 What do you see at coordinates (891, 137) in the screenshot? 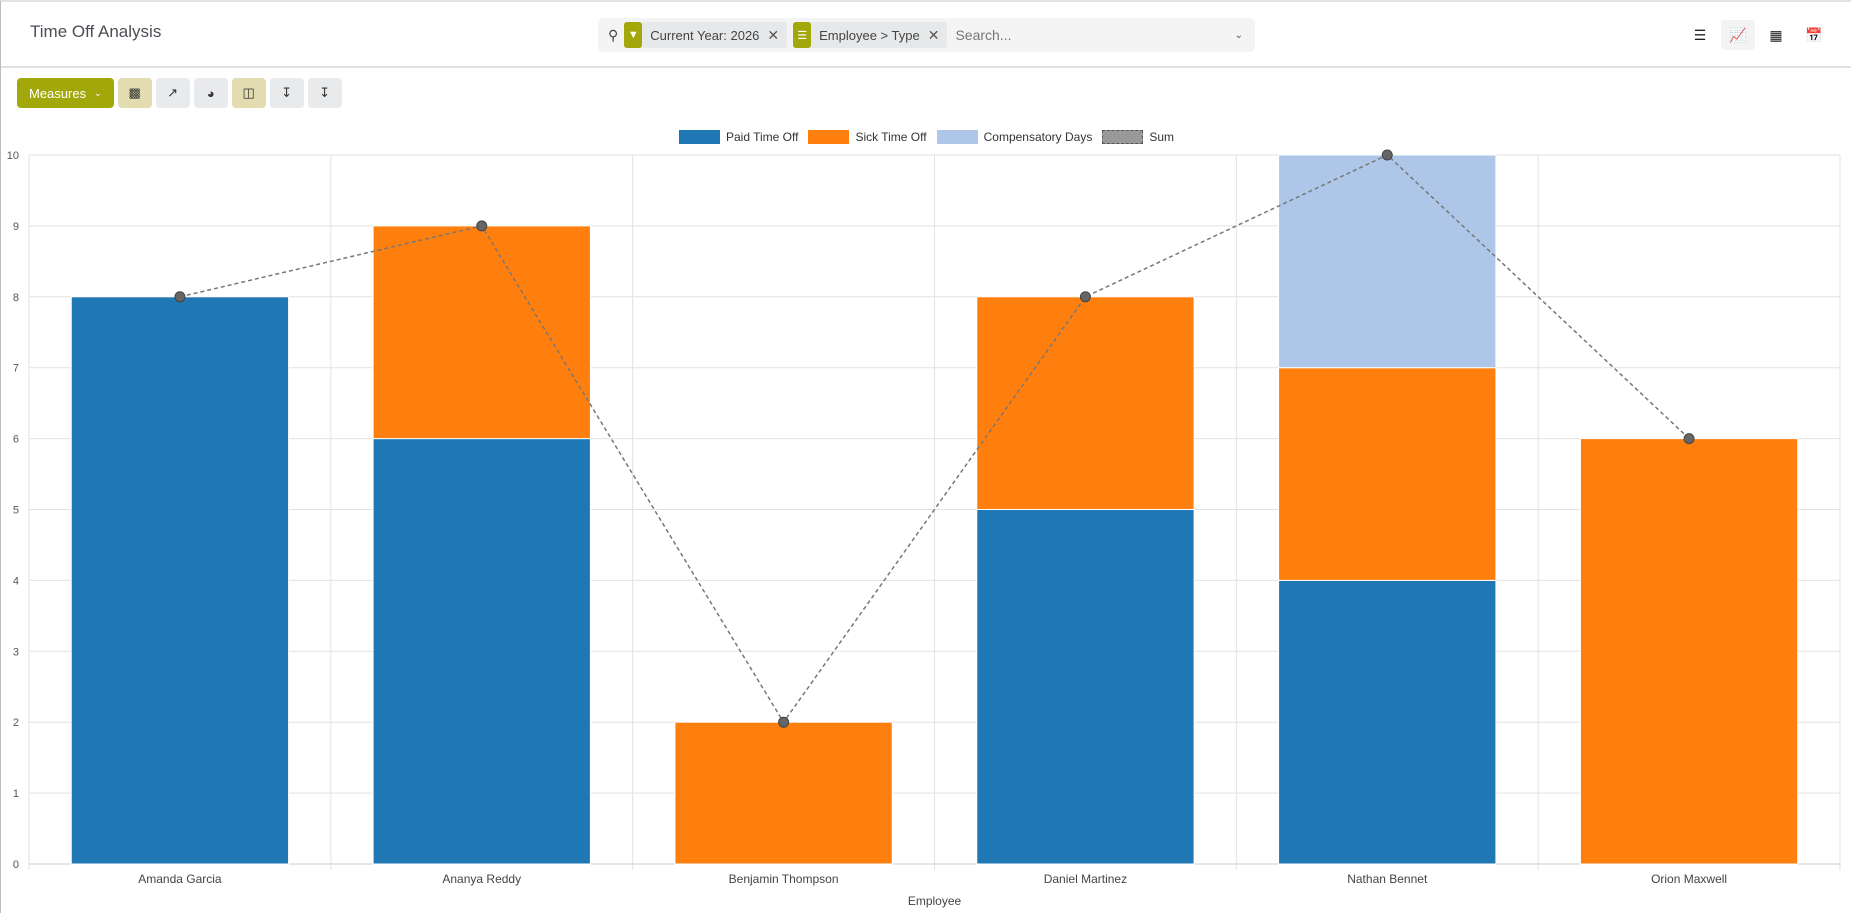
I see `legend-label: Sick Time Off` at bounding box center [891, 137].